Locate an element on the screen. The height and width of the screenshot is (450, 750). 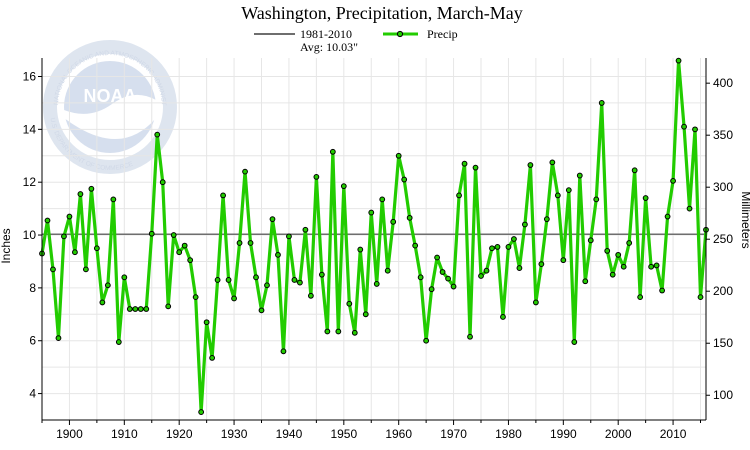
y-tick-label-right: 100 is located at coordinates (723, 395).